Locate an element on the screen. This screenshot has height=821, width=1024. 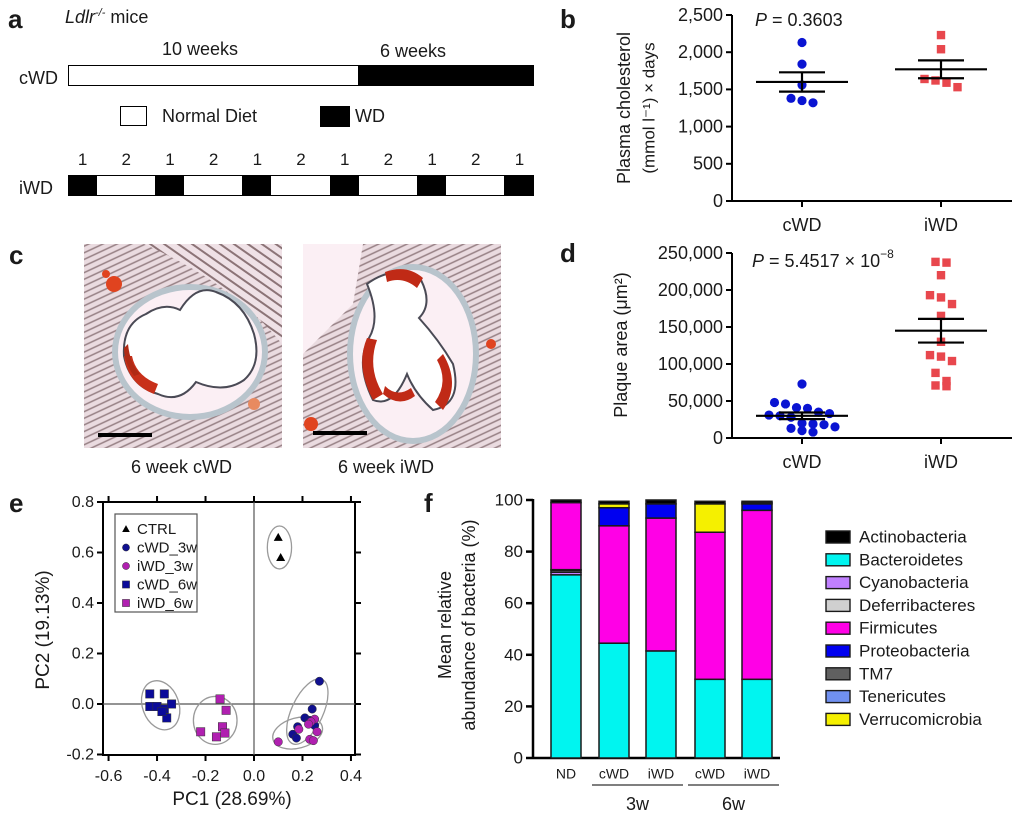
chart-e-legend-label: iWD_3w is located at coordinates (165, 566).